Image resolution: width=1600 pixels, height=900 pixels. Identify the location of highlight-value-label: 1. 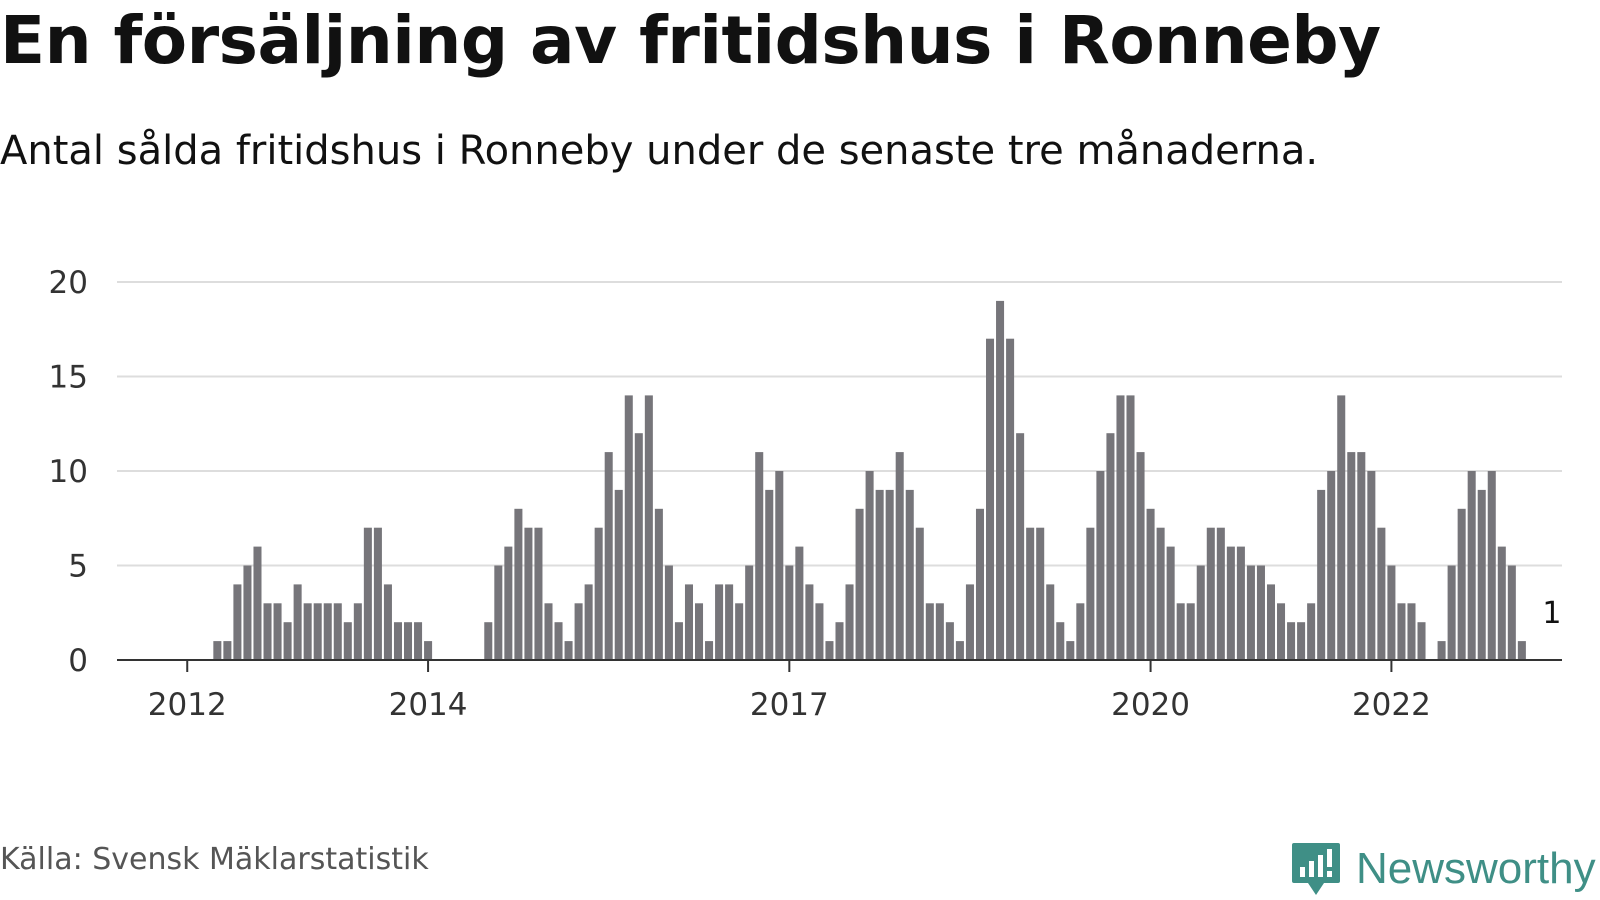
(1551, 613).